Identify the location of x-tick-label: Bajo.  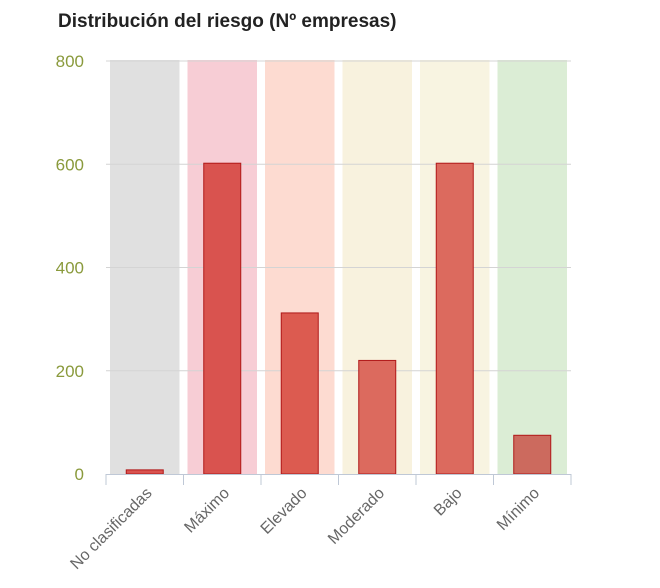
(448, 502).